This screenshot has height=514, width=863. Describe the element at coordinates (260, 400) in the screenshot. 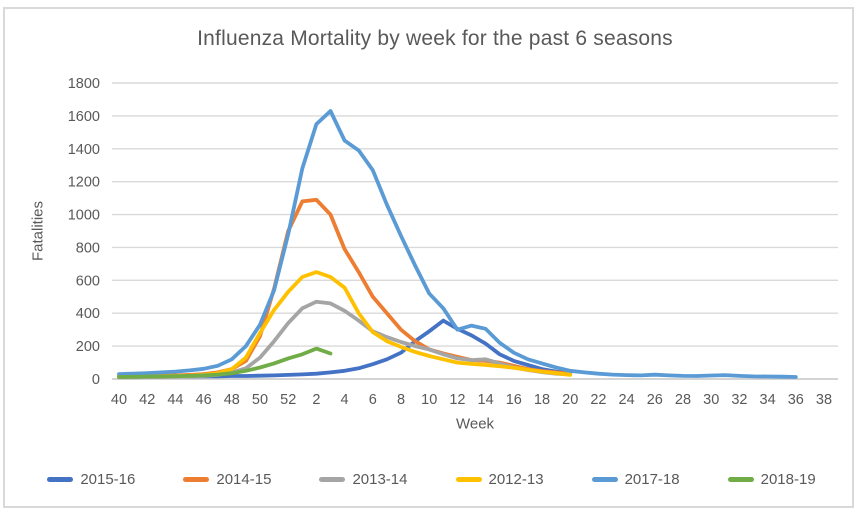

I see `x-tick-label: 50` at that location.